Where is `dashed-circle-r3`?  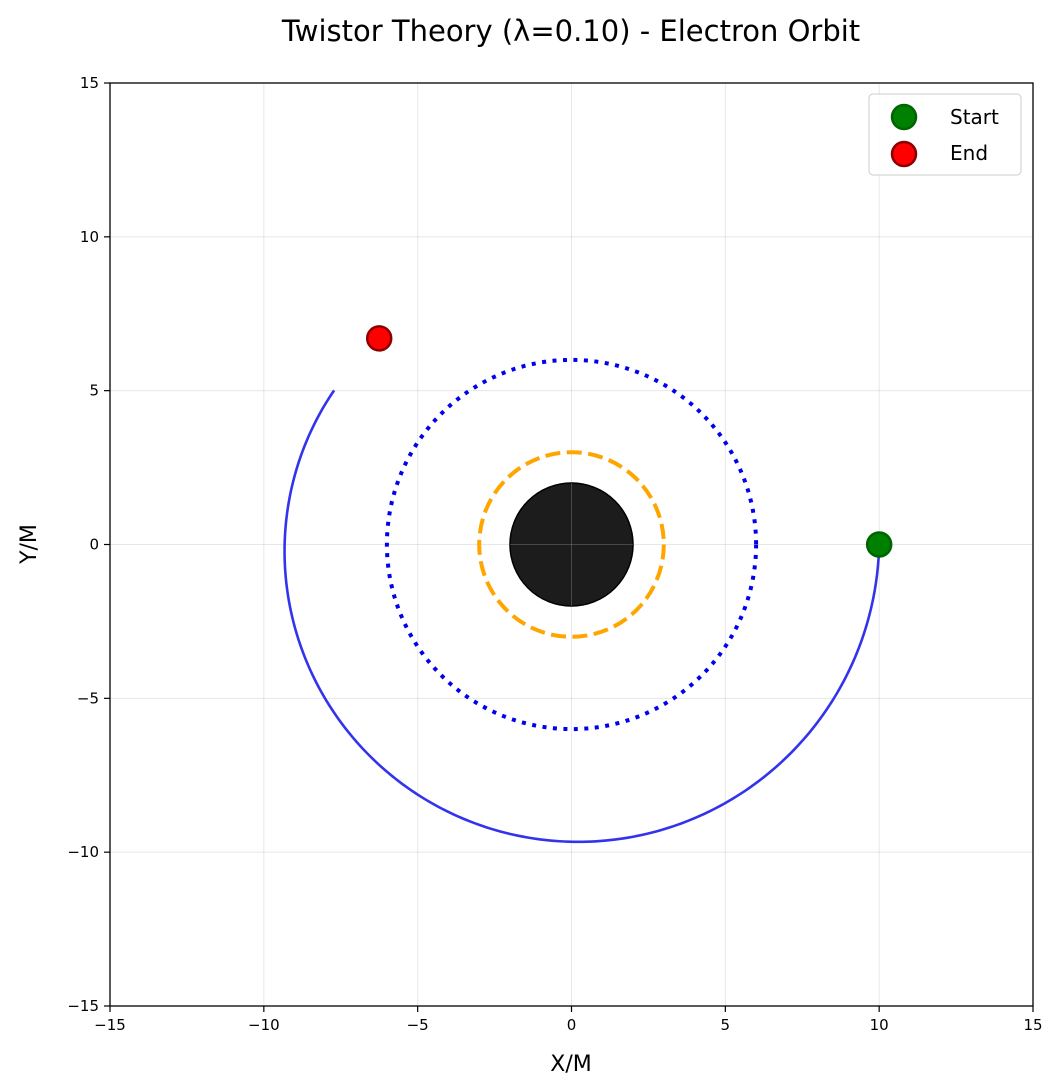
dashed-circle-r3 is located at coordinates (571, 544).